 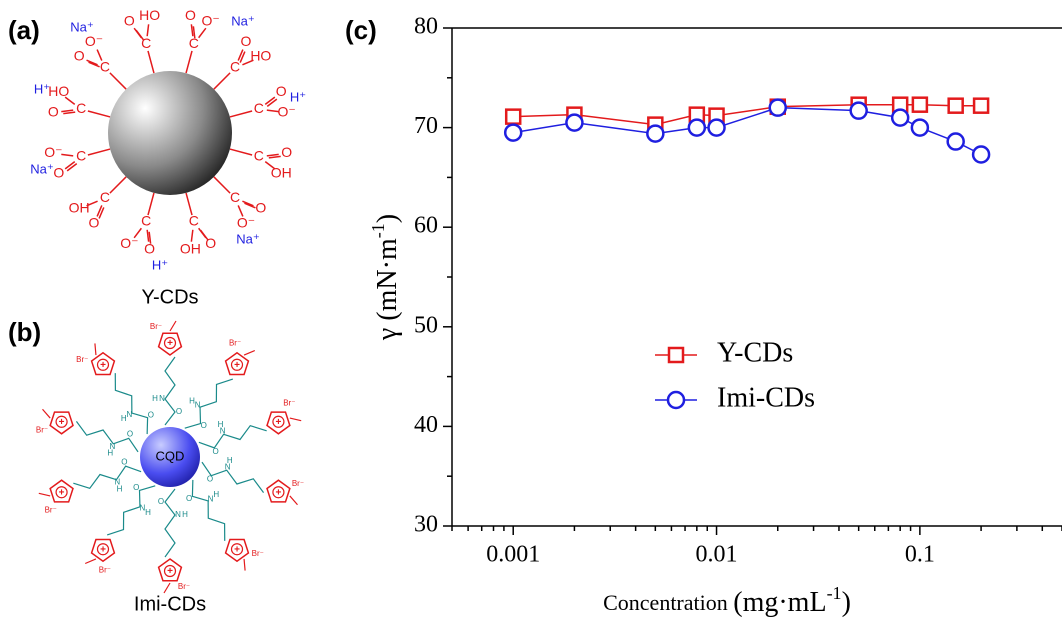 I want to click on y-tick-label: 40, so click(x=426, y=425).